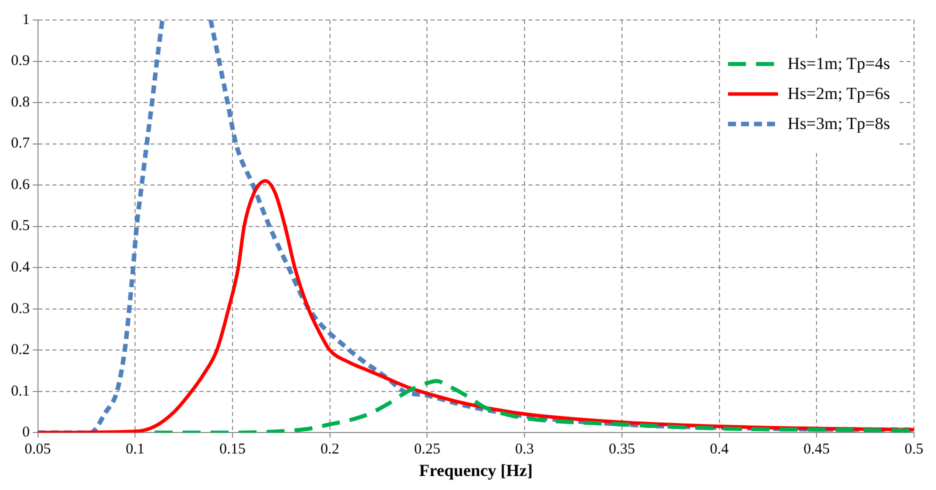 This screenshot has height=490, width=936. I want to click on legend-label: Hs=2m; Tp=6s, so click(839, 94).